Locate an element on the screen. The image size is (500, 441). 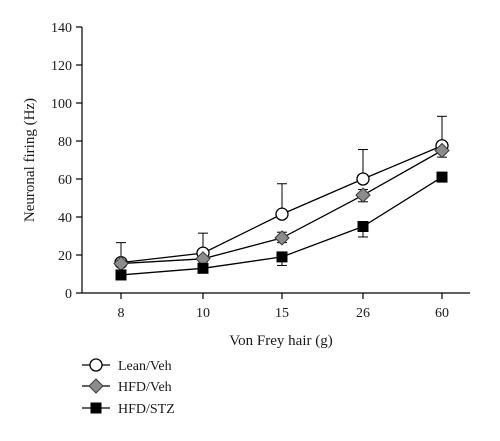
x-tick-label: 60 is located at coordinates (442, 313).